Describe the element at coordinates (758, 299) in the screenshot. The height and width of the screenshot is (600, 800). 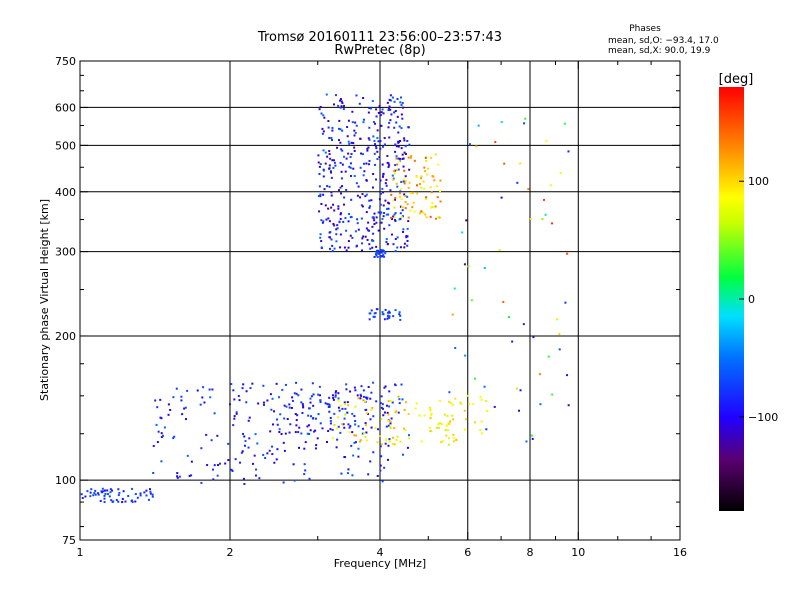
I see `colorbar-ticks: 100 0 −100` at that location.